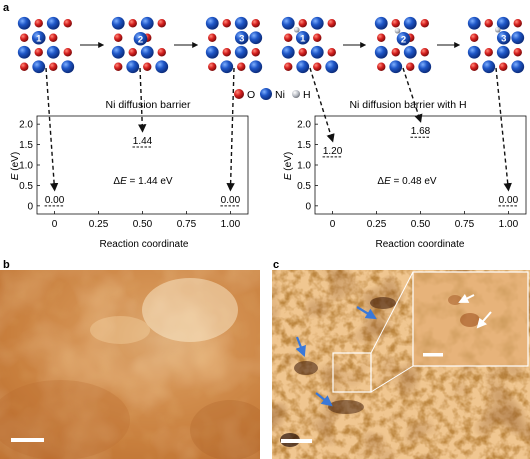 Image resolution: width=530 pixels, height=459 pixels. What do you see at coordinates (271, 45) in the screenshot?
I see `atomic-structures: 1 2 3 1 2 3` at bounding box center [271, 45].